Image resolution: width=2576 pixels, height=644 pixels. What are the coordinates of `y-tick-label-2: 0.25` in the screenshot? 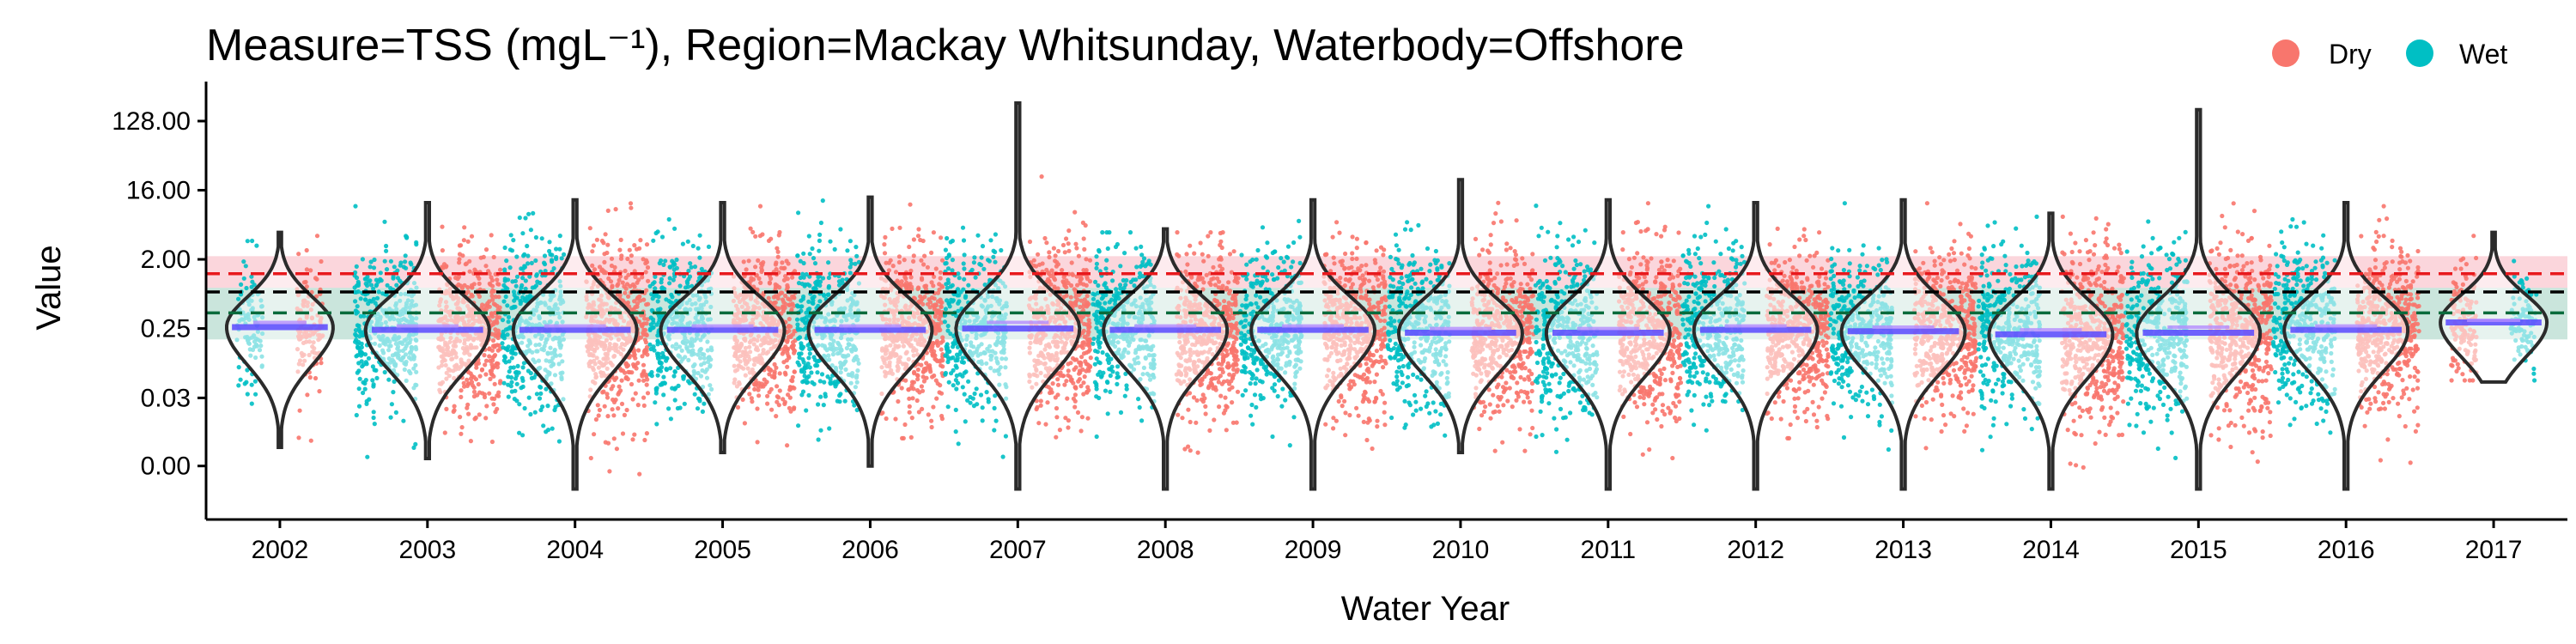 It's located at (166, 329).